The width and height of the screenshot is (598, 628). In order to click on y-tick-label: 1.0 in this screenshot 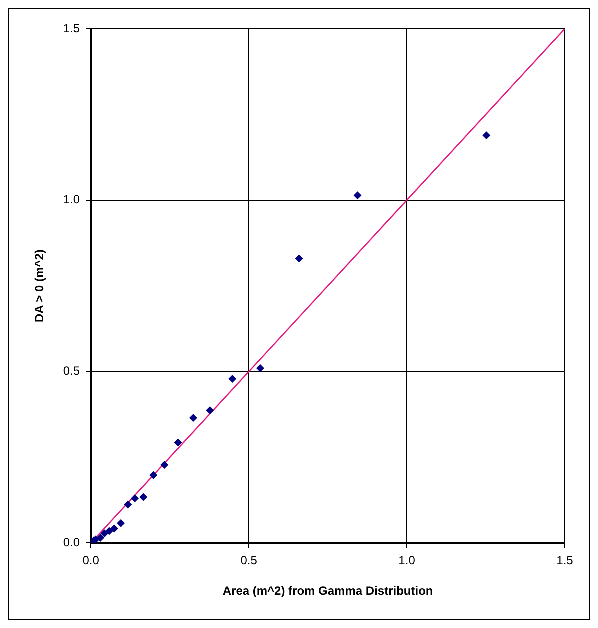, I will do `click(71, 199)`.